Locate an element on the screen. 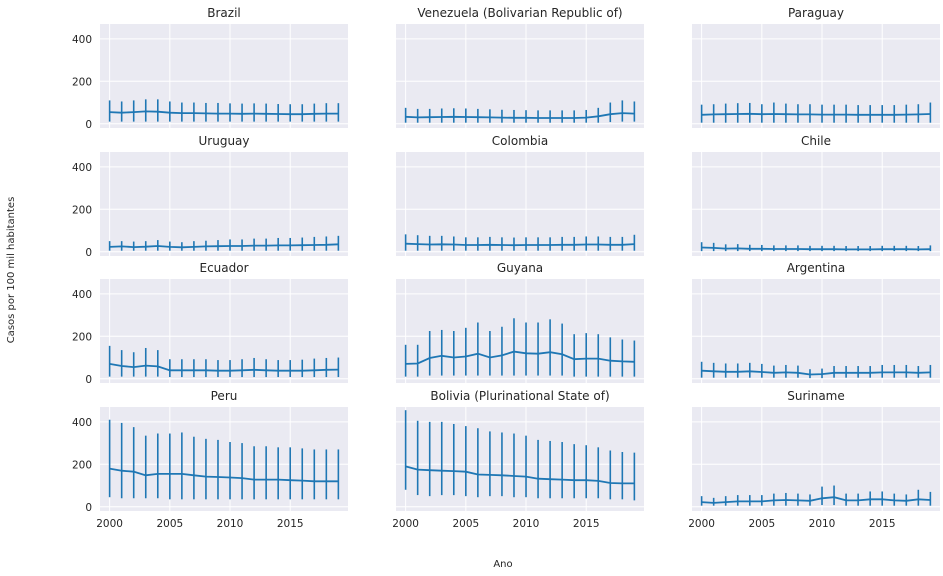 This screenshot has width=943, height=576. panel-title: Suriname is located at coordinates (816, 396).